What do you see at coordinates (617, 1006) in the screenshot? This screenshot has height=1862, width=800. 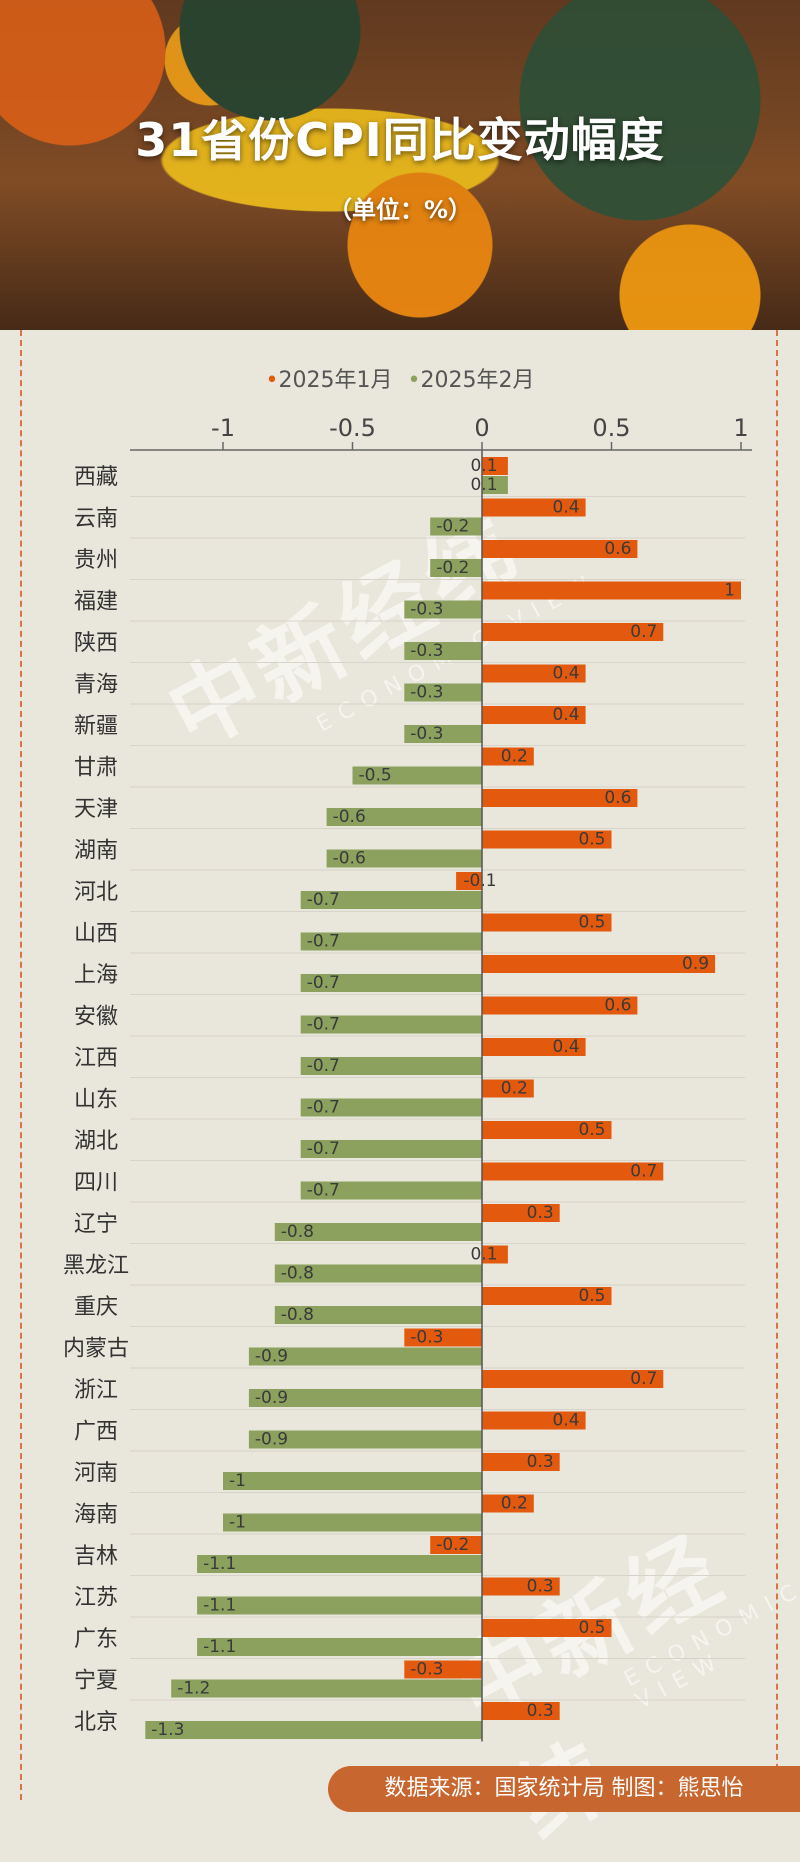 I see `value-label-jan: 0.6` at bounding box center [617, 1006].